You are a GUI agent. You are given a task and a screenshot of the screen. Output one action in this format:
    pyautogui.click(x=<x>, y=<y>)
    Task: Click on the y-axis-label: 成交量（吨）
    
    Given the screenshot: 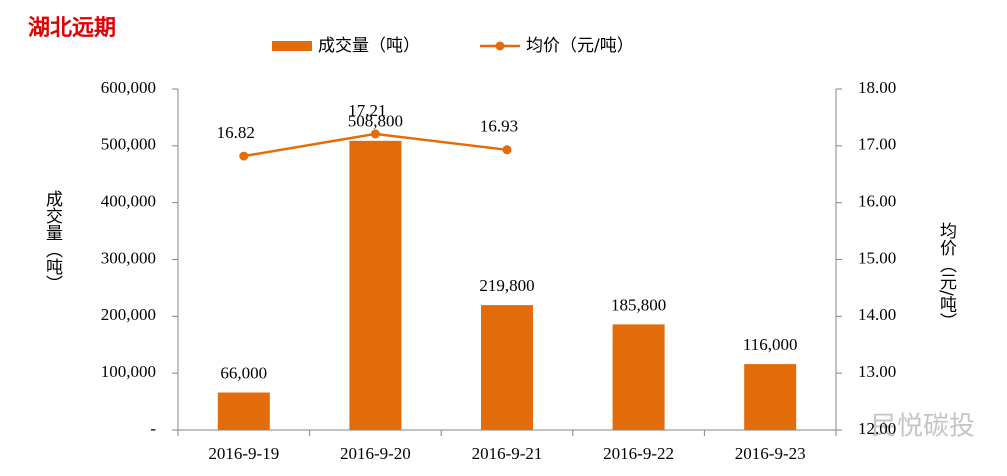 What is the action you would take?
    pyautogui.click(x=52, y=241)
    